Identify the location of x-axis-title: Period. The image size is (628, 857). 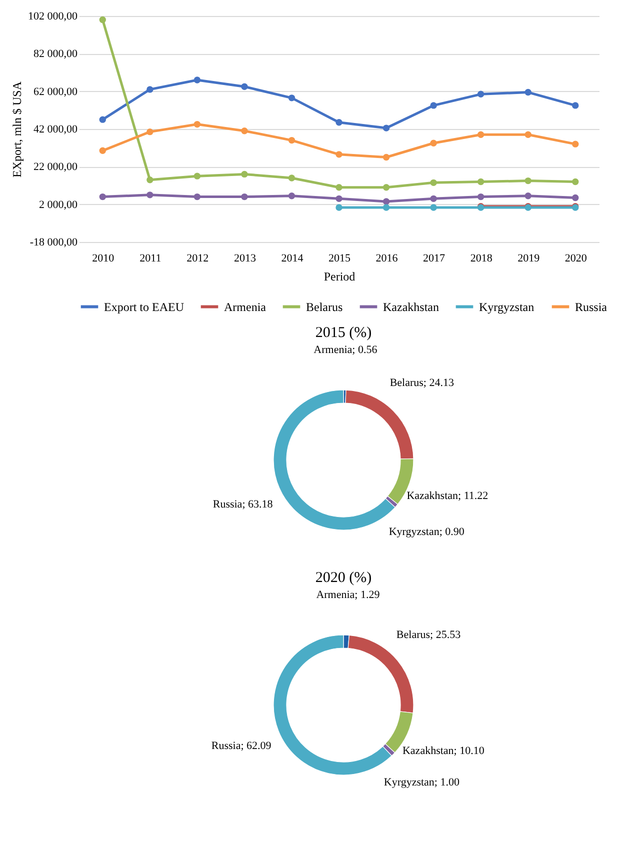
(340, 277).